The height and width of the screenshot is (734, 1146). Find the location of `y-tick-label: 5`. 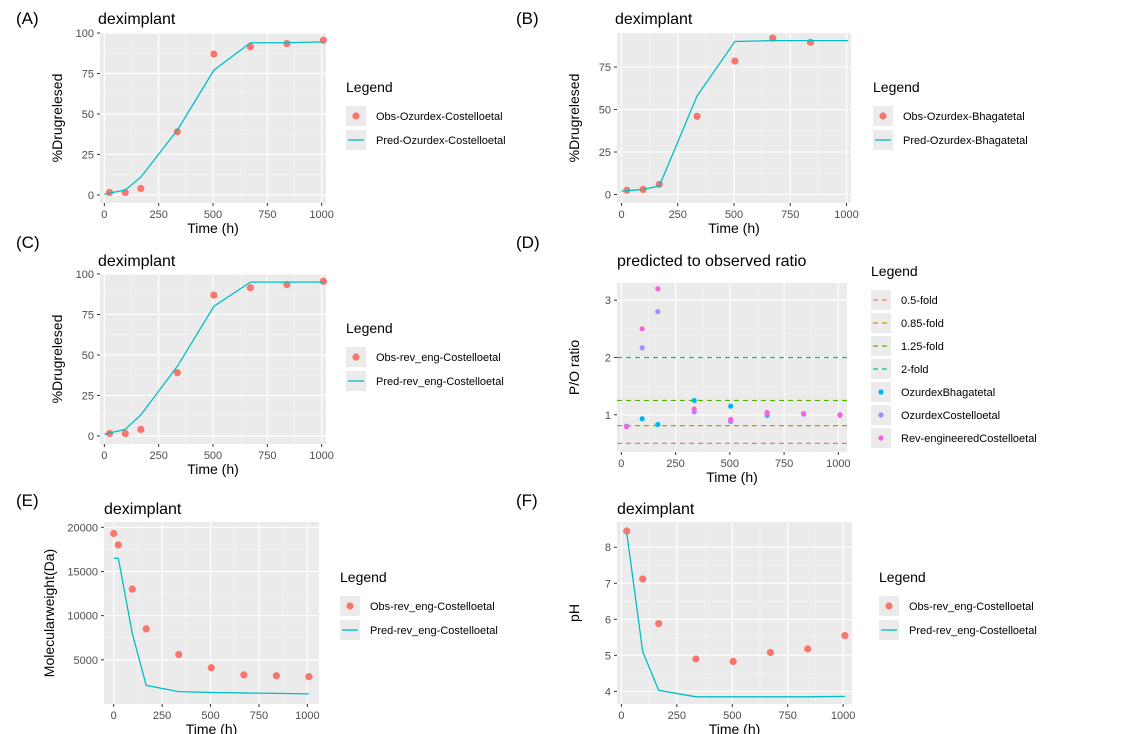

y-tick-label: 5 is located at coordinates (608, 656).